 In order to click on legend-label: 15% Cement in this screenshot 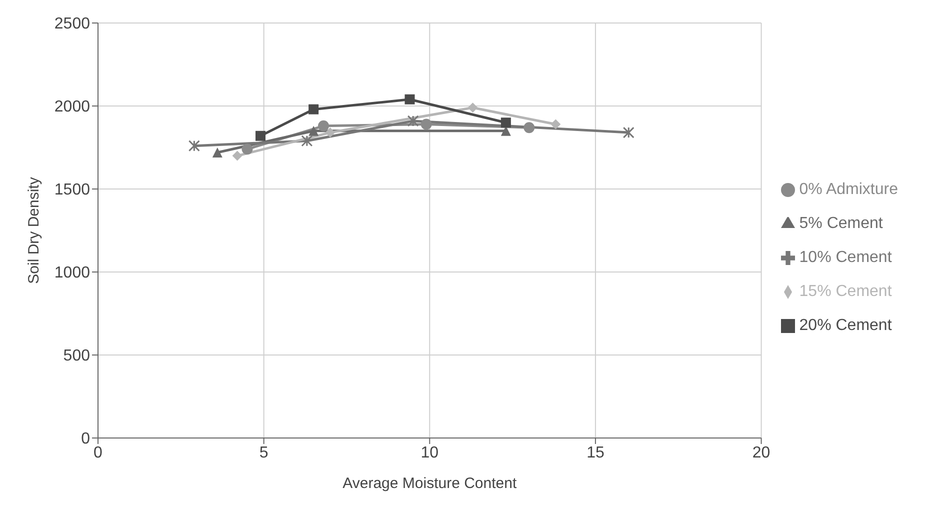, I will do `click(845, 291)`.